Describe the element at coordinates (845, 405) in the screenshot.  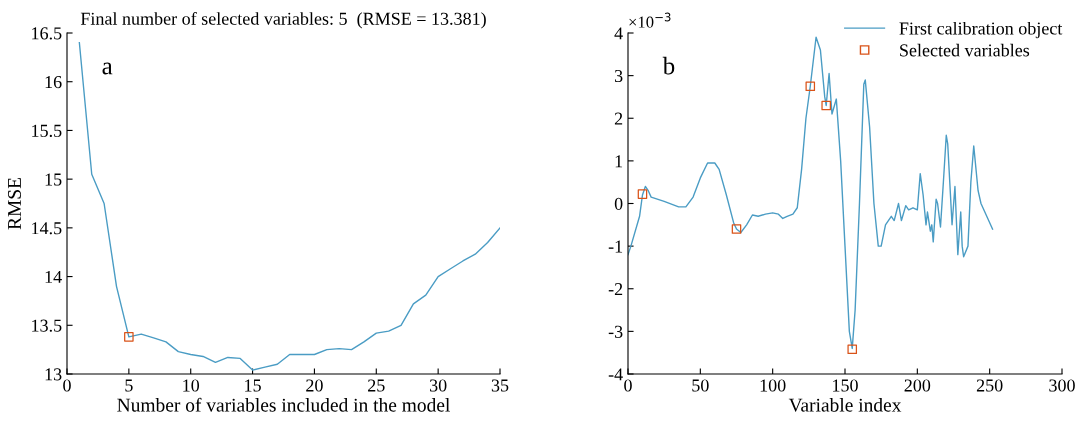
I see `x-axis-title: Variable index` at that location.